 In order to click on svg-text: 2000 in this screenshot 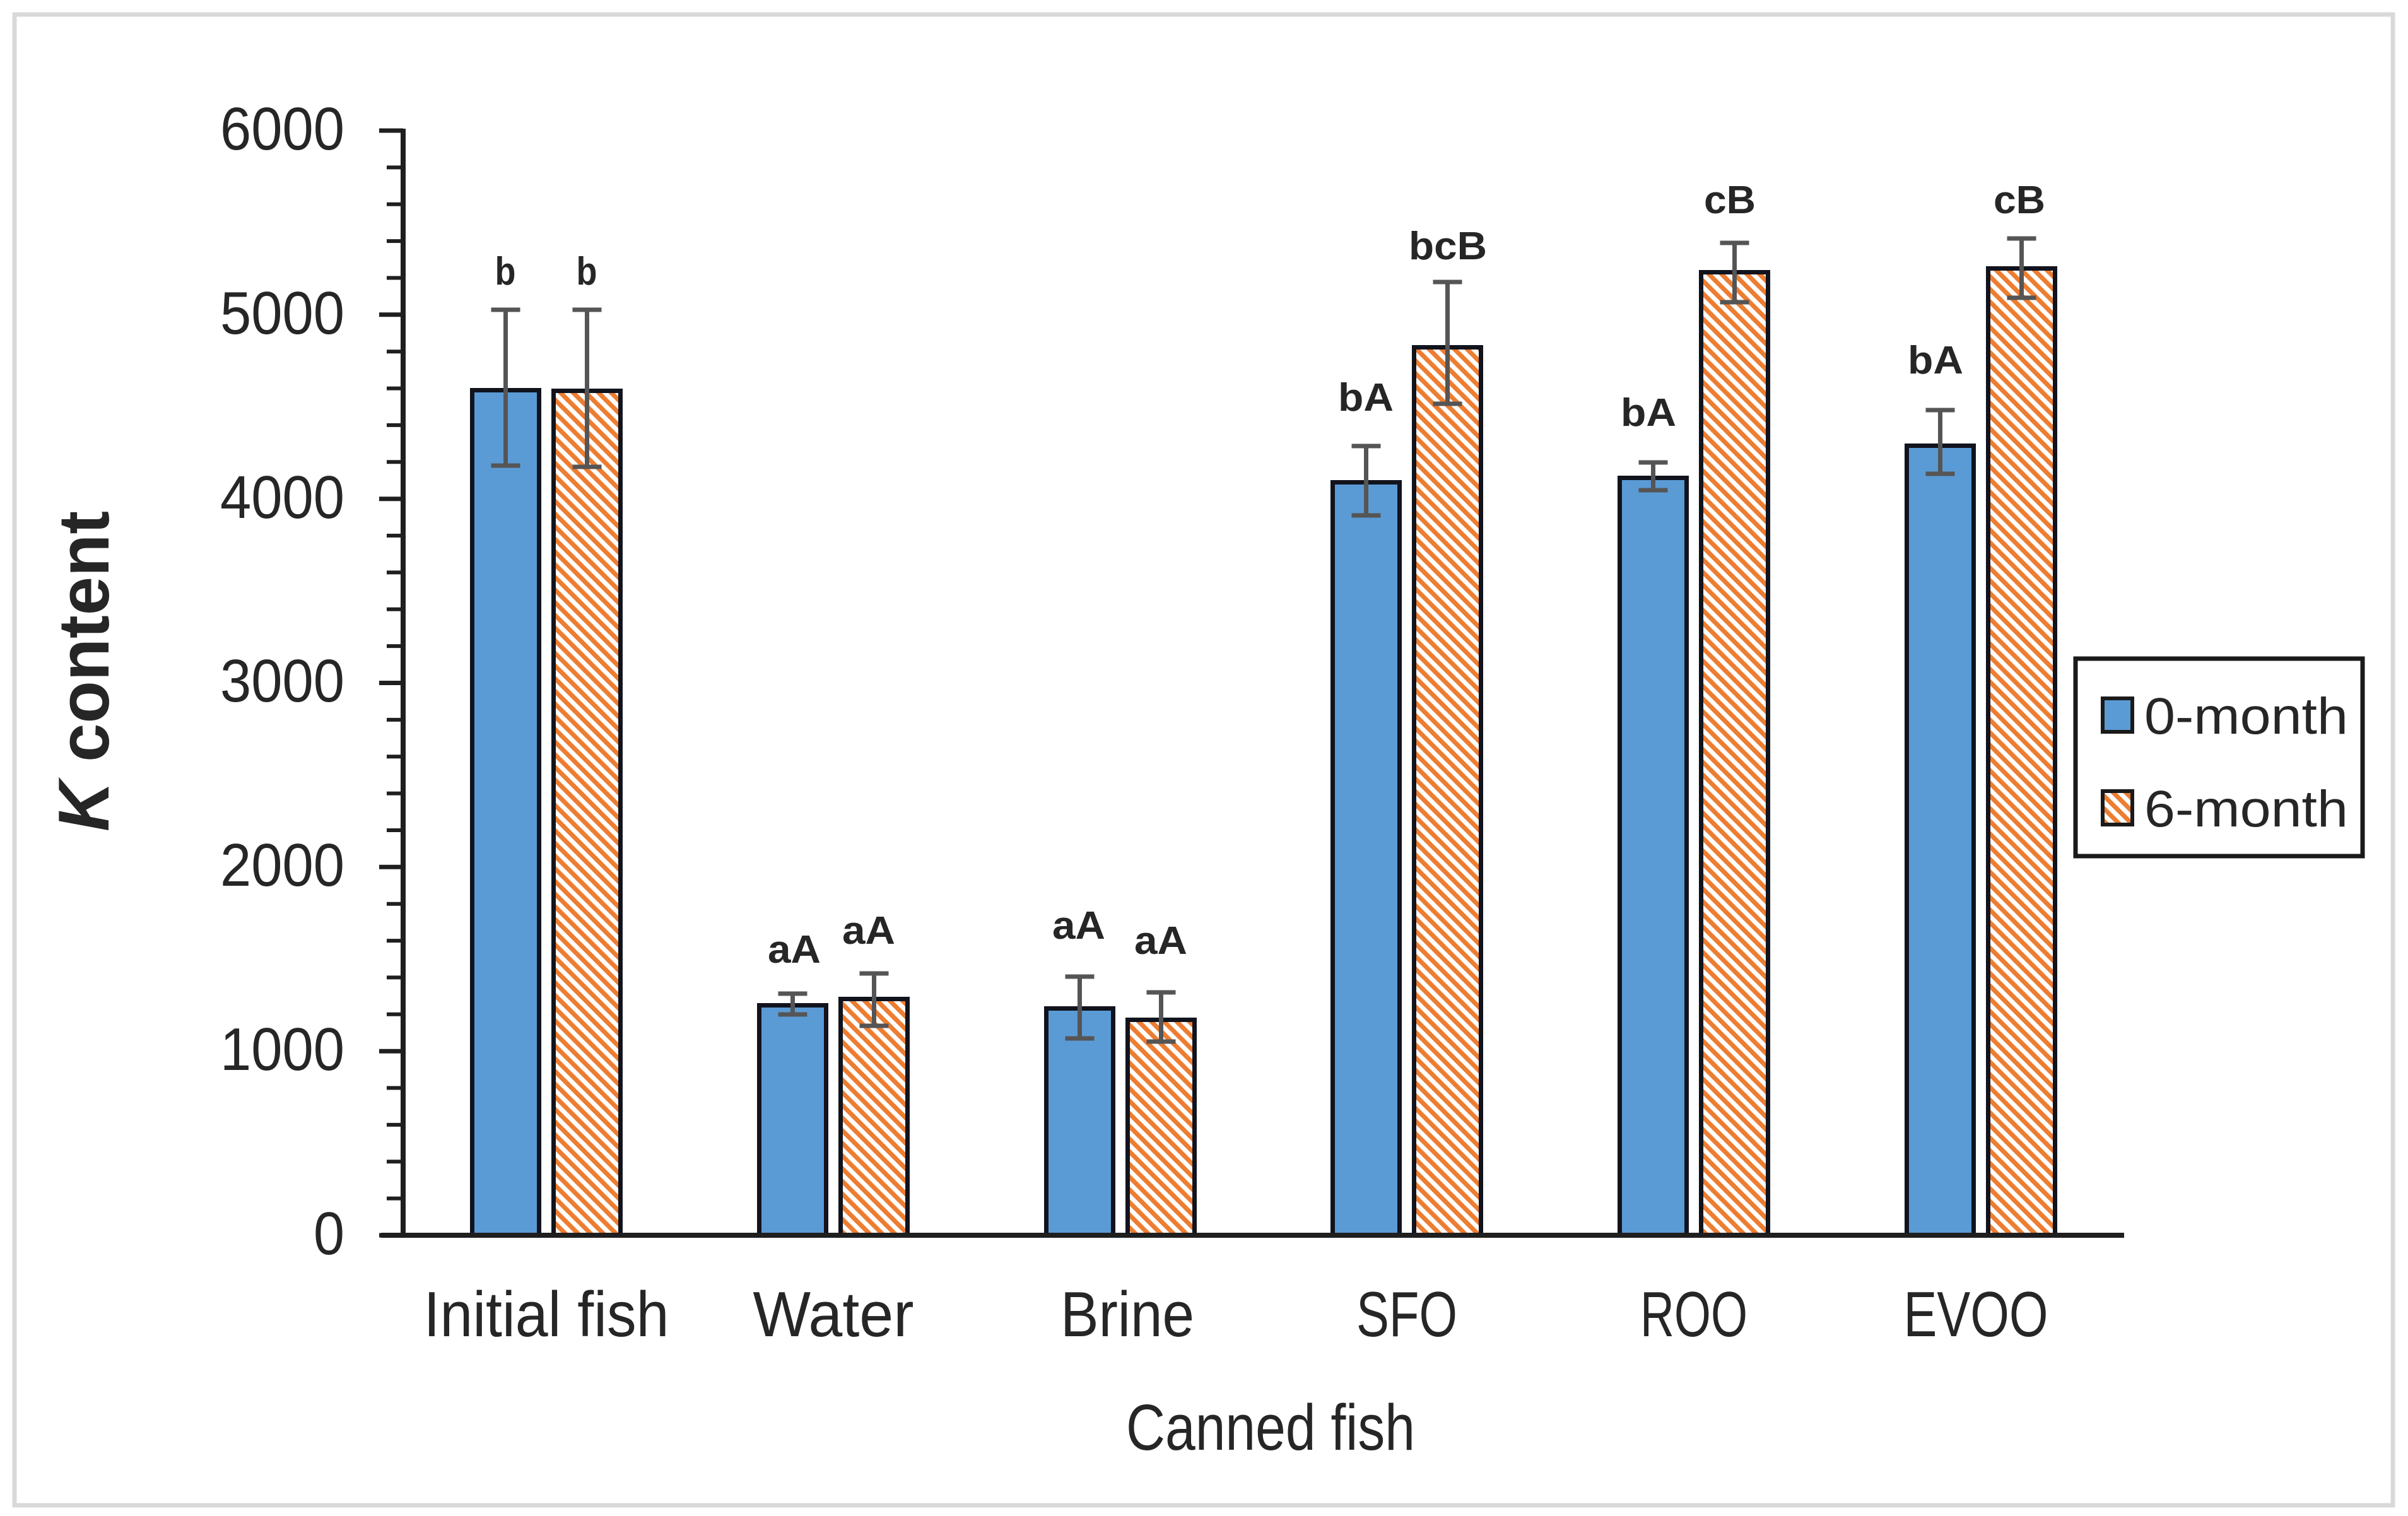, I will do `click(282, 865)`.